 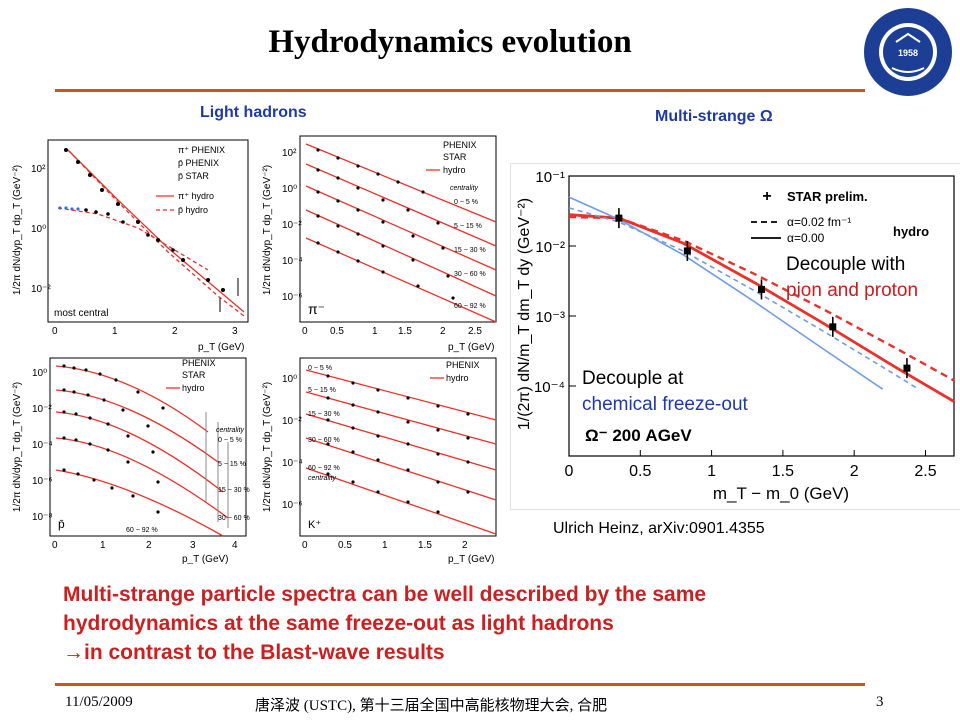 What do you see at coordinates (292, 421) in the screenshot?
I see `p4-ytick-2: 10⁻²` at bounding box center [292, 421].